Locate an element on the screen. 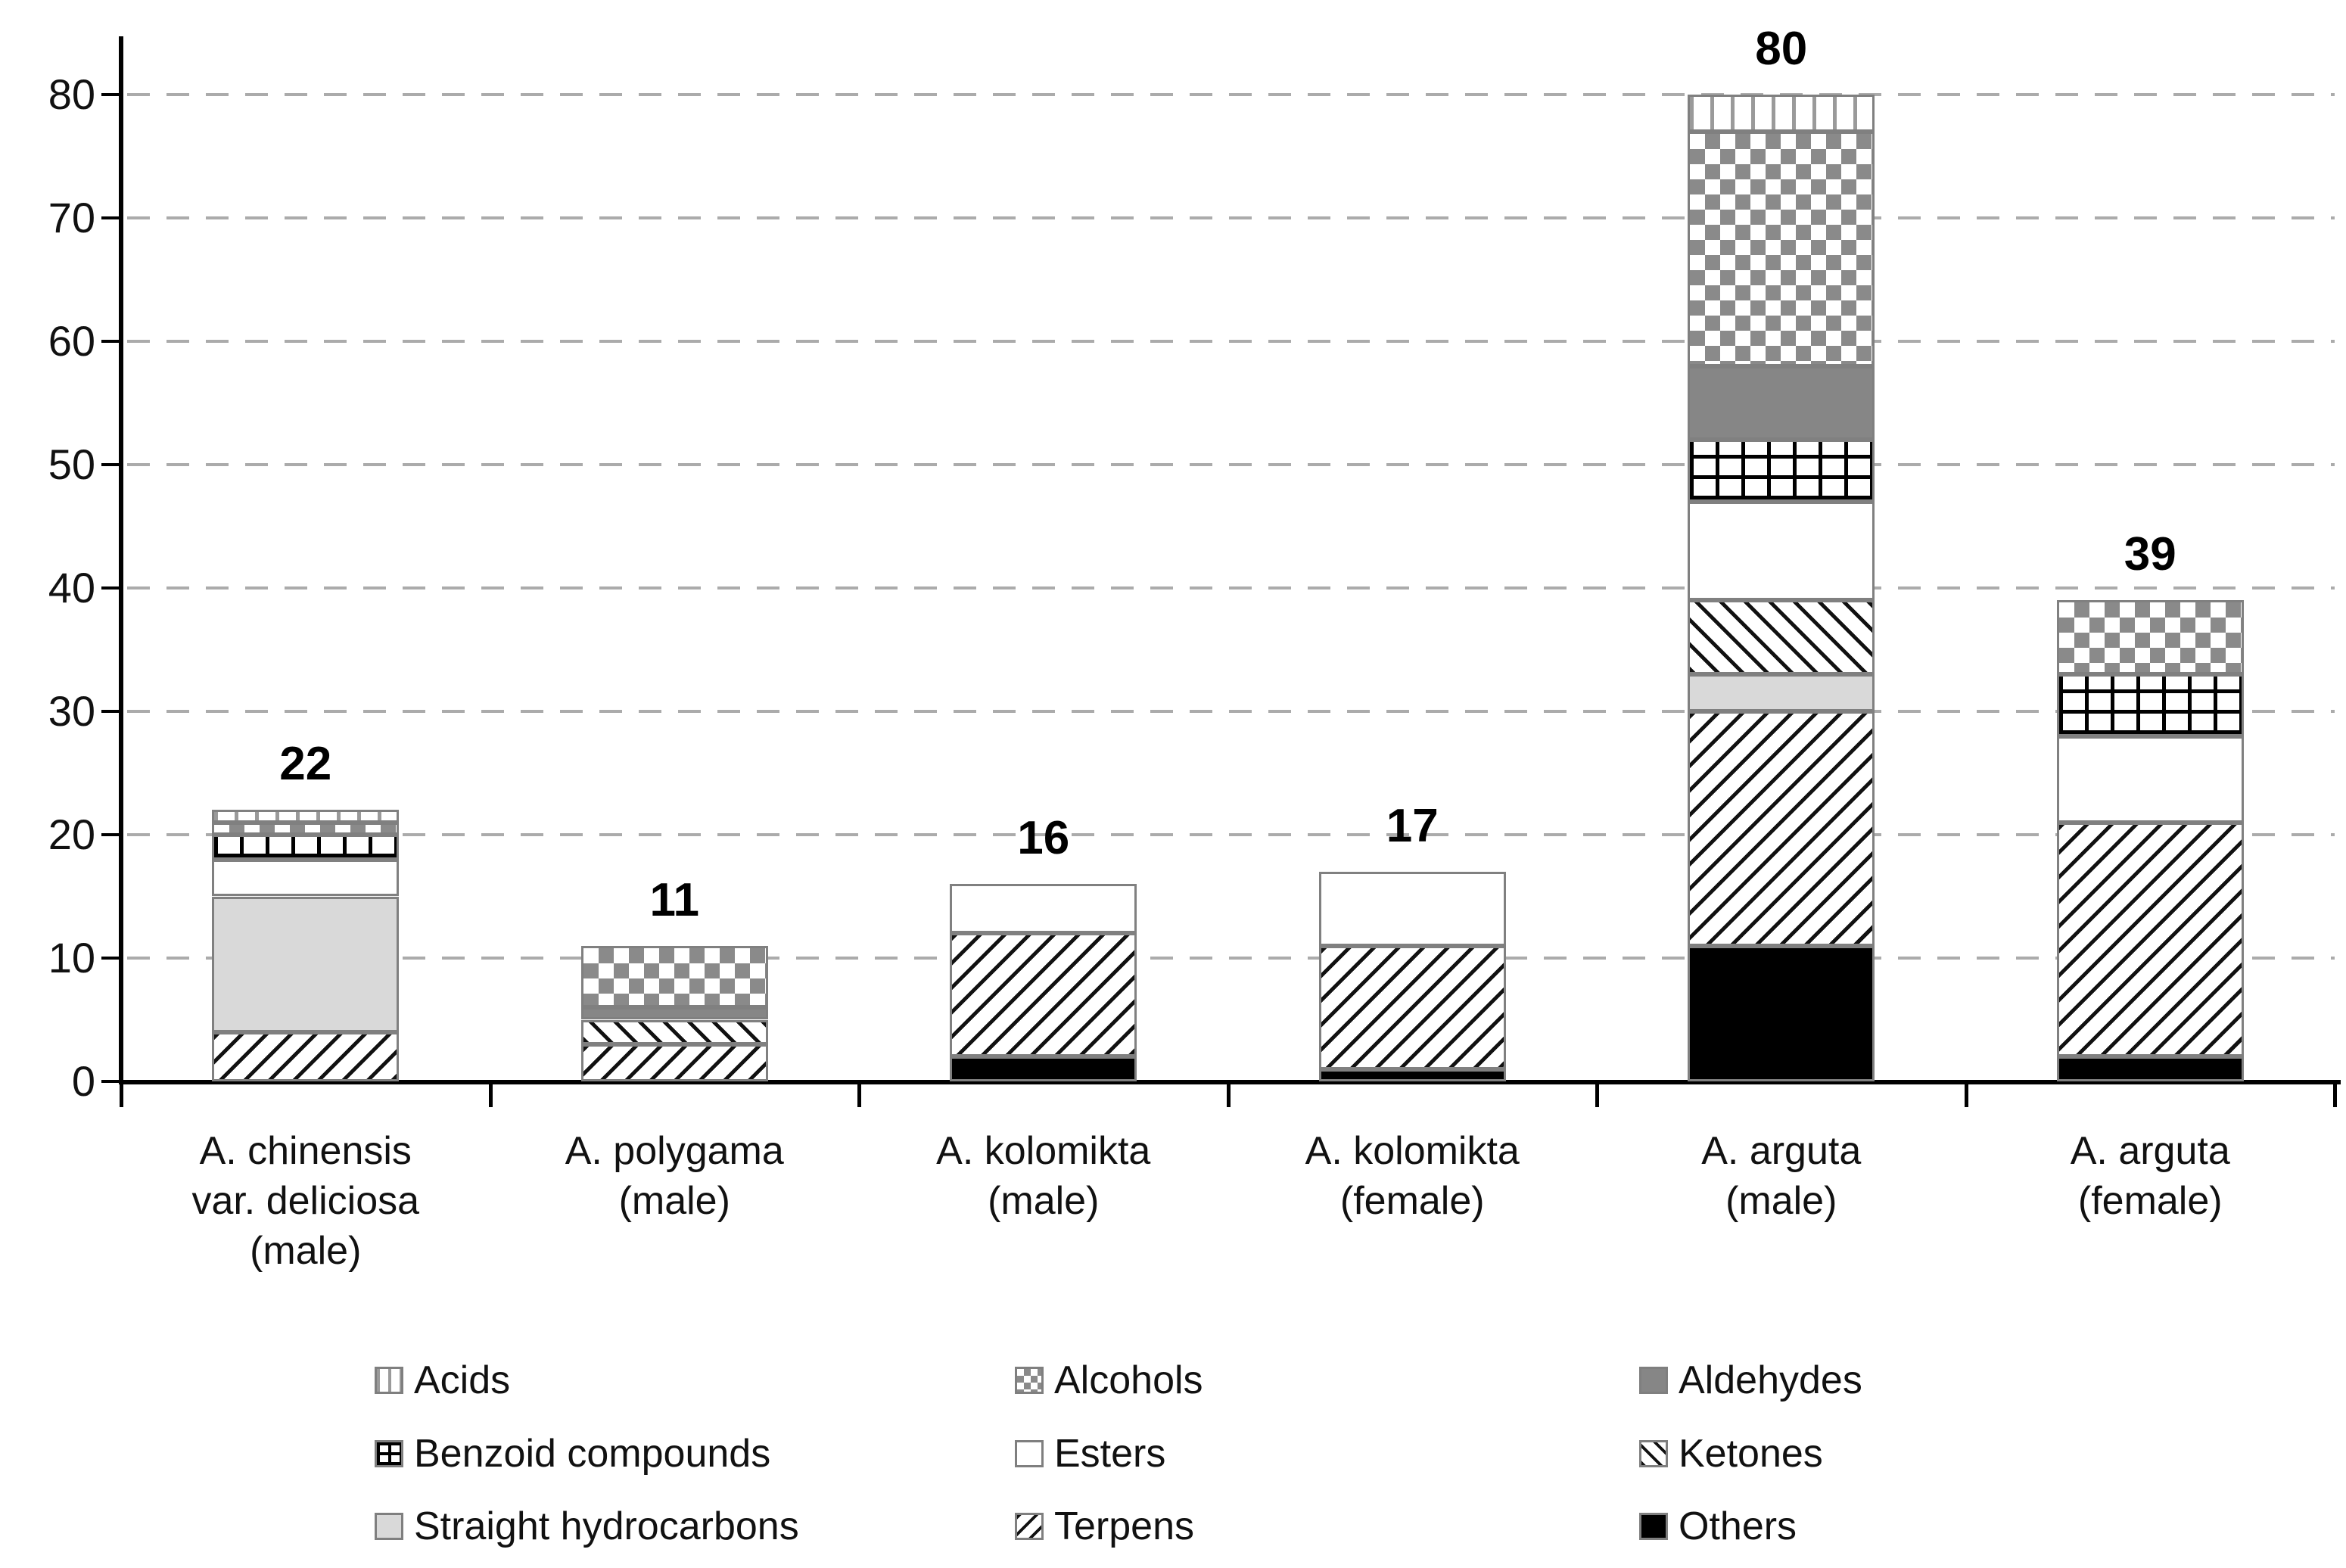 The height and width of the screenshot is (1568, 2346). bar-total-label: 11 is located at coordinates (674, 899).